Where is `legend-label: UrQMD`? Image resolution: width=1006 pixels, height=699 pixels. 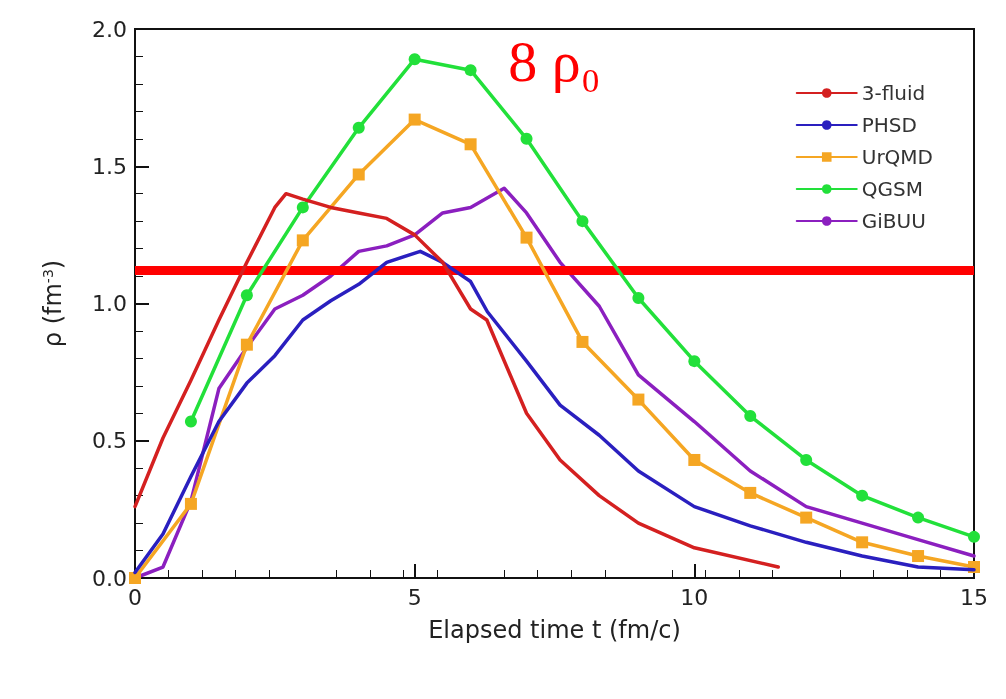
legend-label: UrQMD is located at coordinates (897, 157).